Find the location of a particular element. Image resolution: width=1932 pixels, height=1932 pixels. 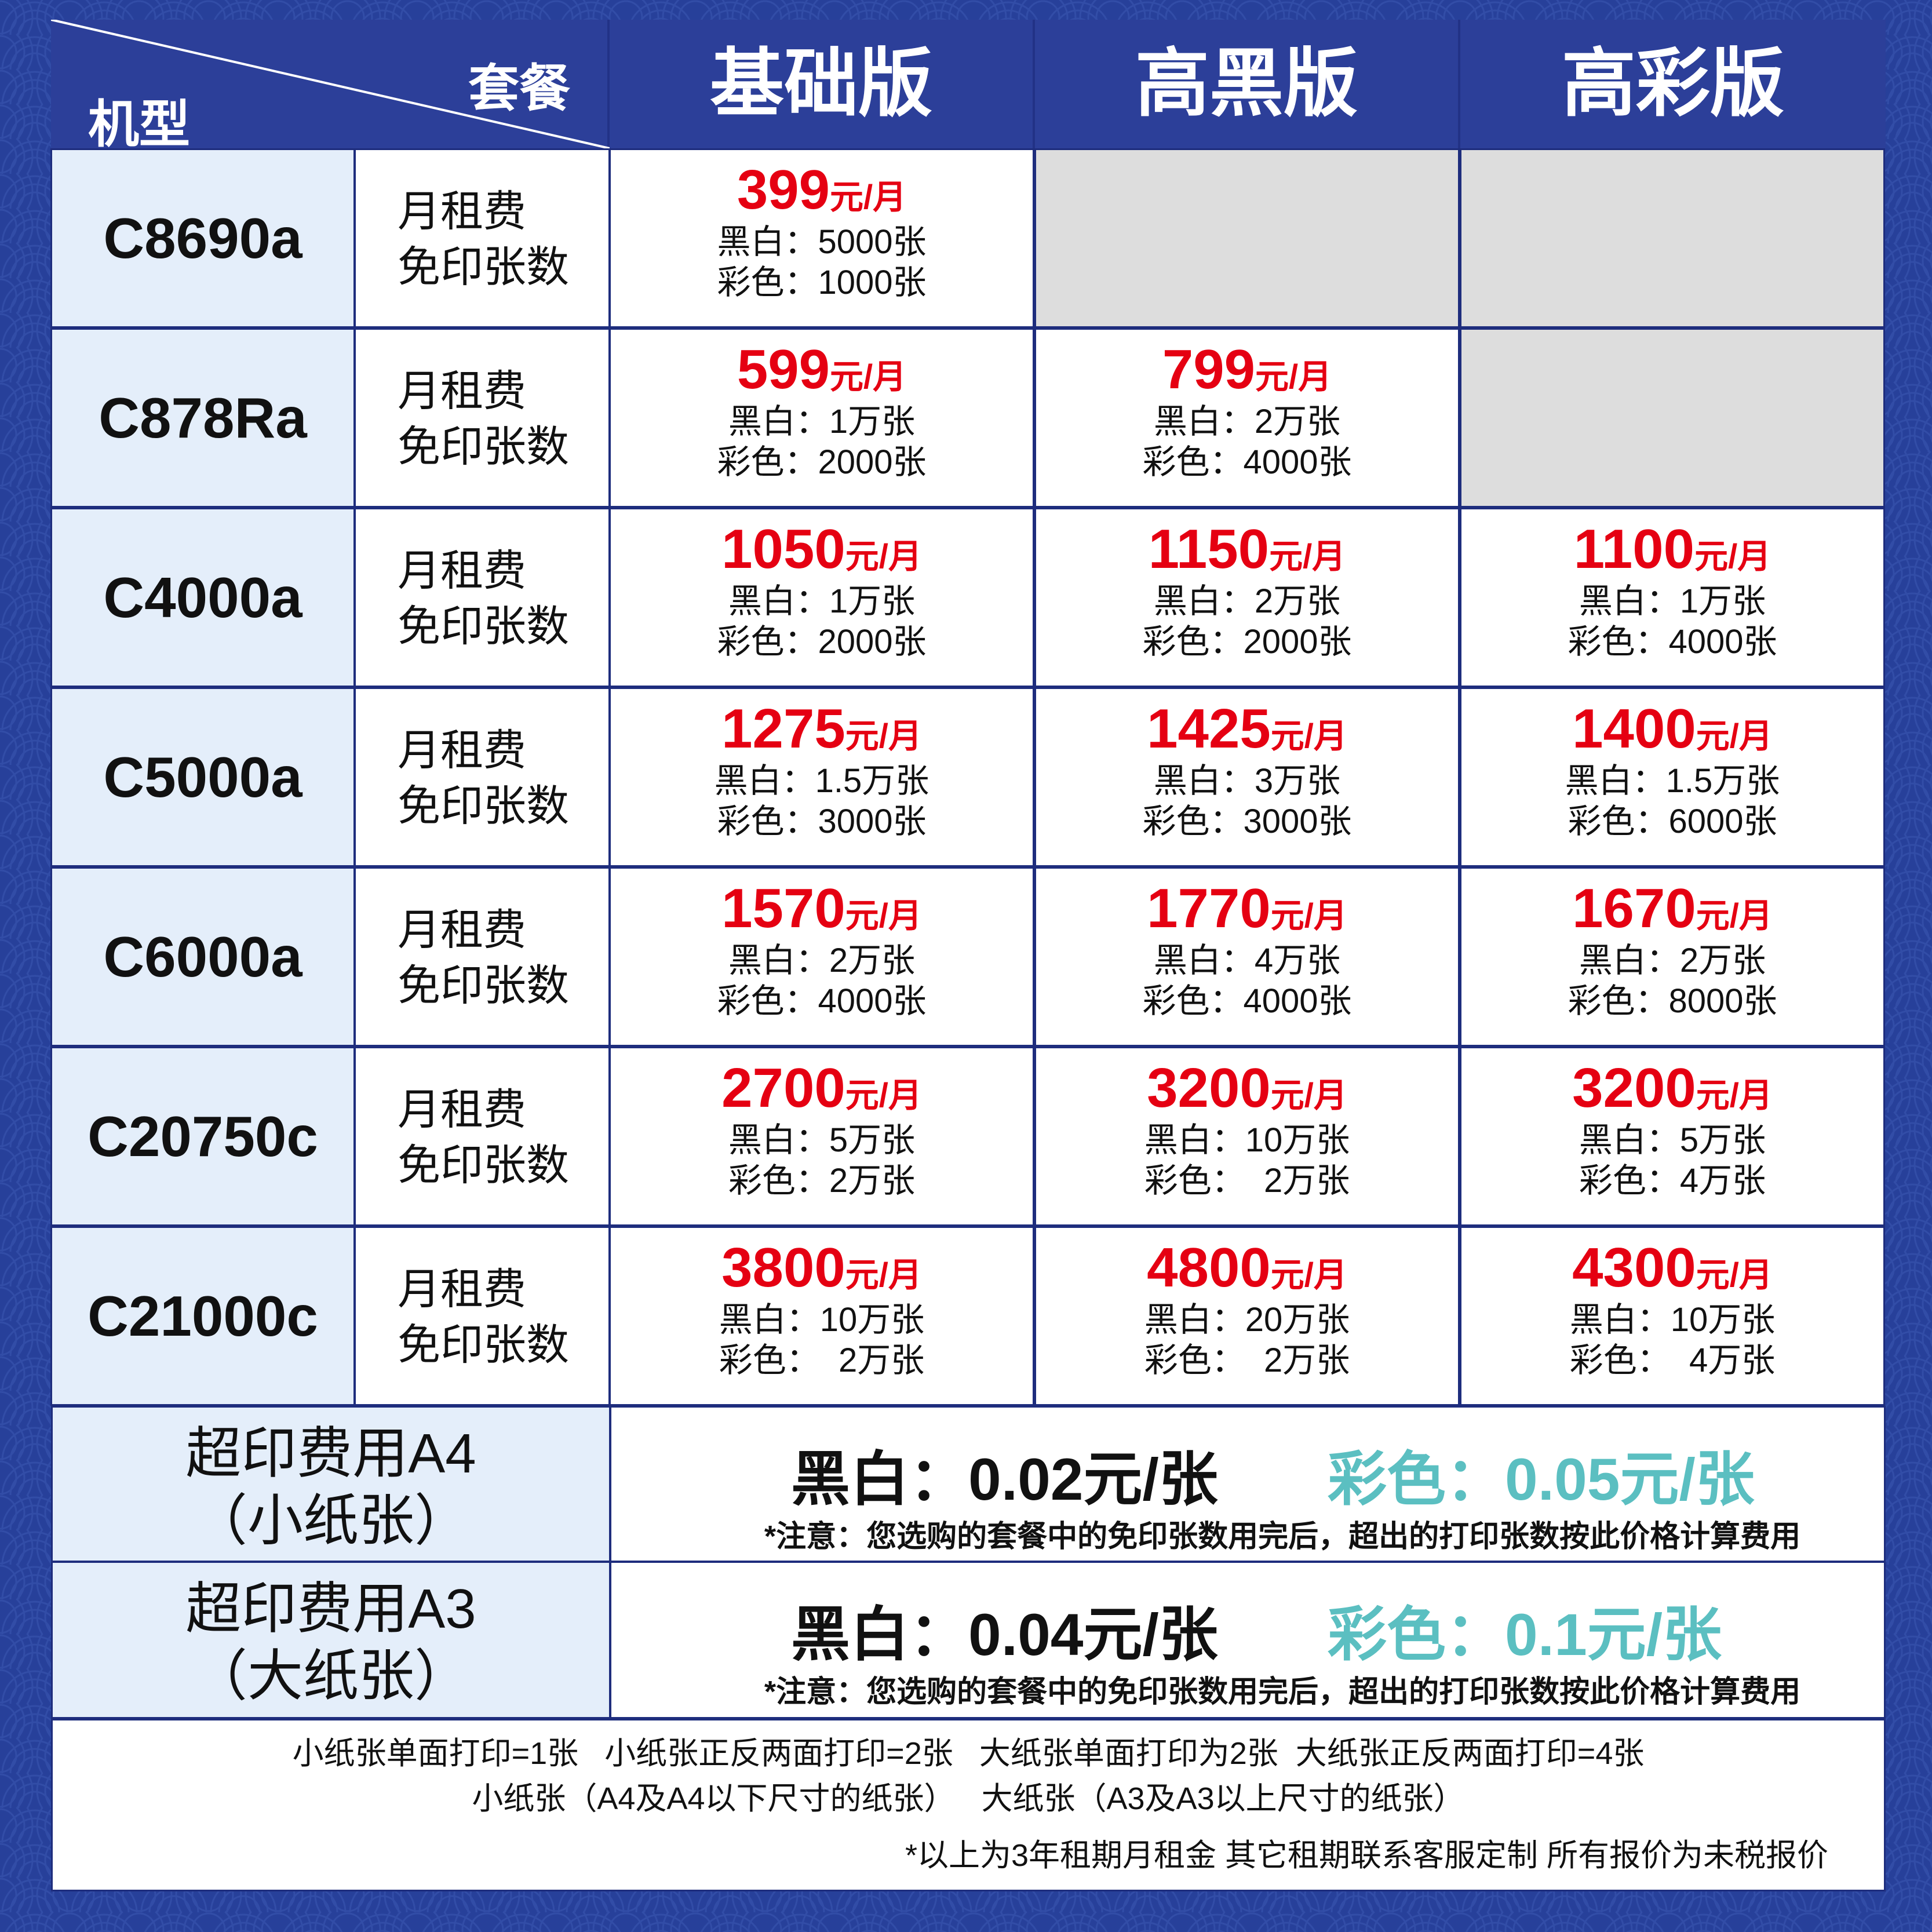

monthly-price: 599元/月 is located at coordinates (822, 370).